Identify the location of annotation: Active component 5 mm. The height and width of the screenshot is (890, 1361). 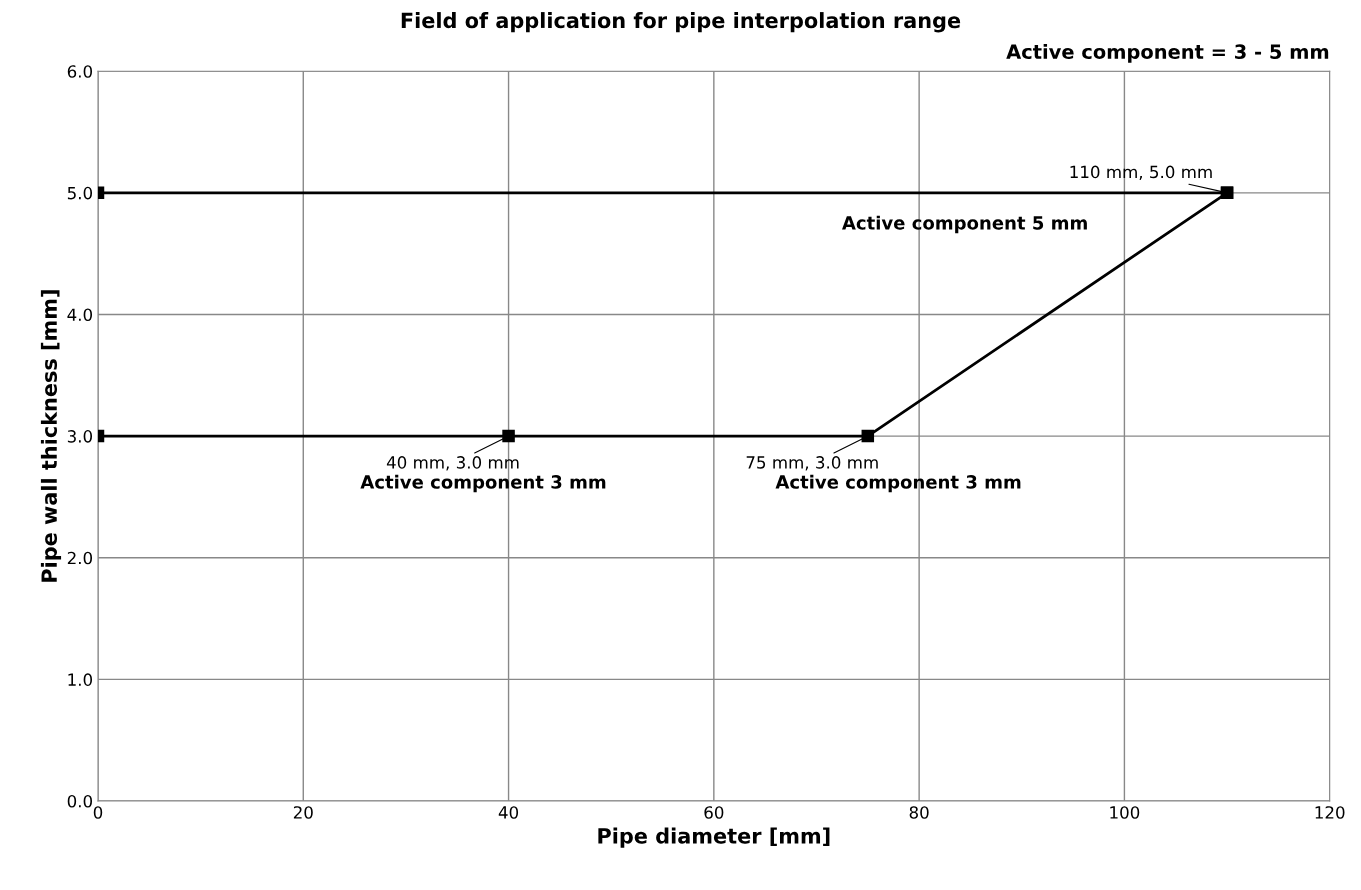
(964, 224).